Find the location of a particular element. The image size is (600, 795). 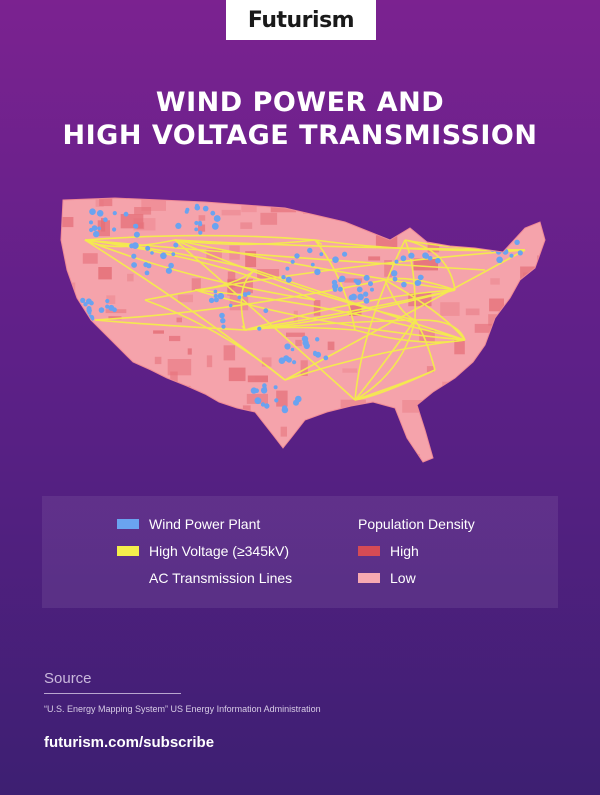

subscribe-link: futurism.com/subscribe is located at coordinates (129, 742).